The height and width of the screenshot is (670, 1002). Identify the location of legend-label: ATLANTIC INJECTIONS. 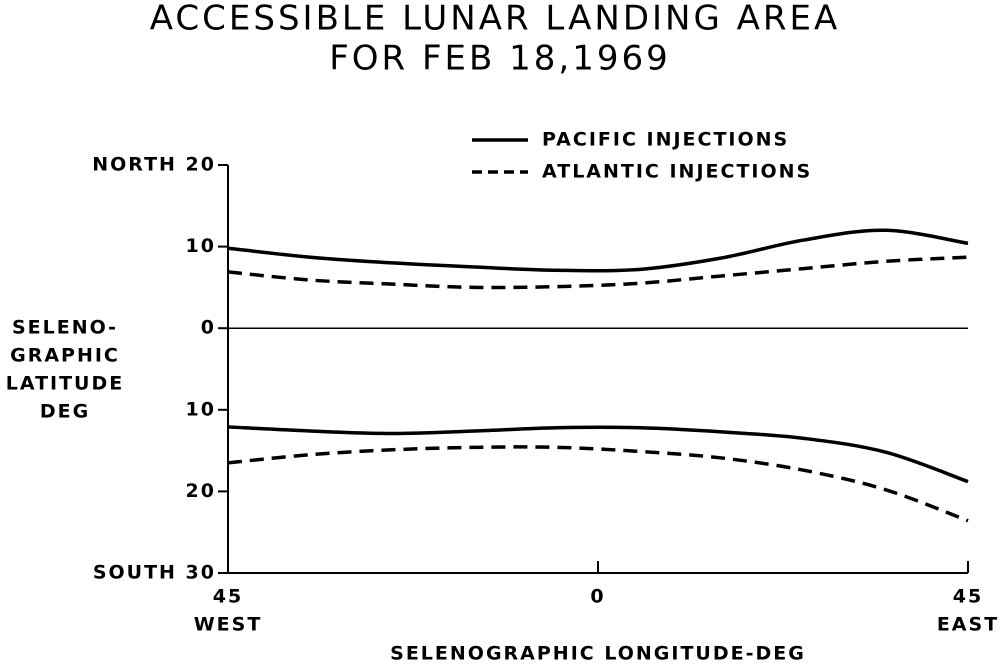
(677, 172).